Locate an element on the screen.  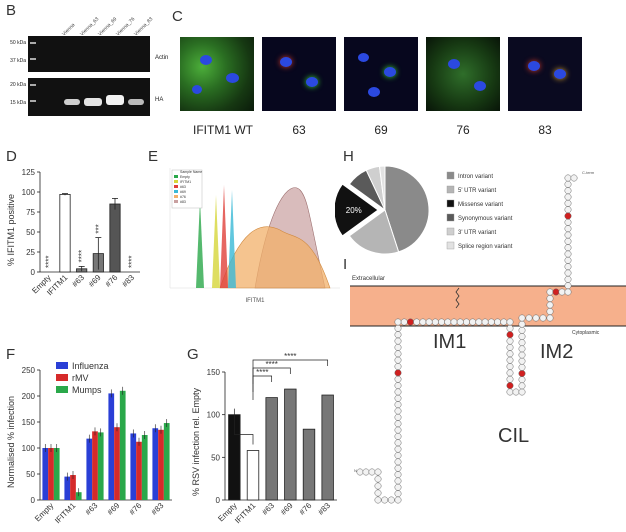
panel-label-f: F is located at coordinates (11, 354).